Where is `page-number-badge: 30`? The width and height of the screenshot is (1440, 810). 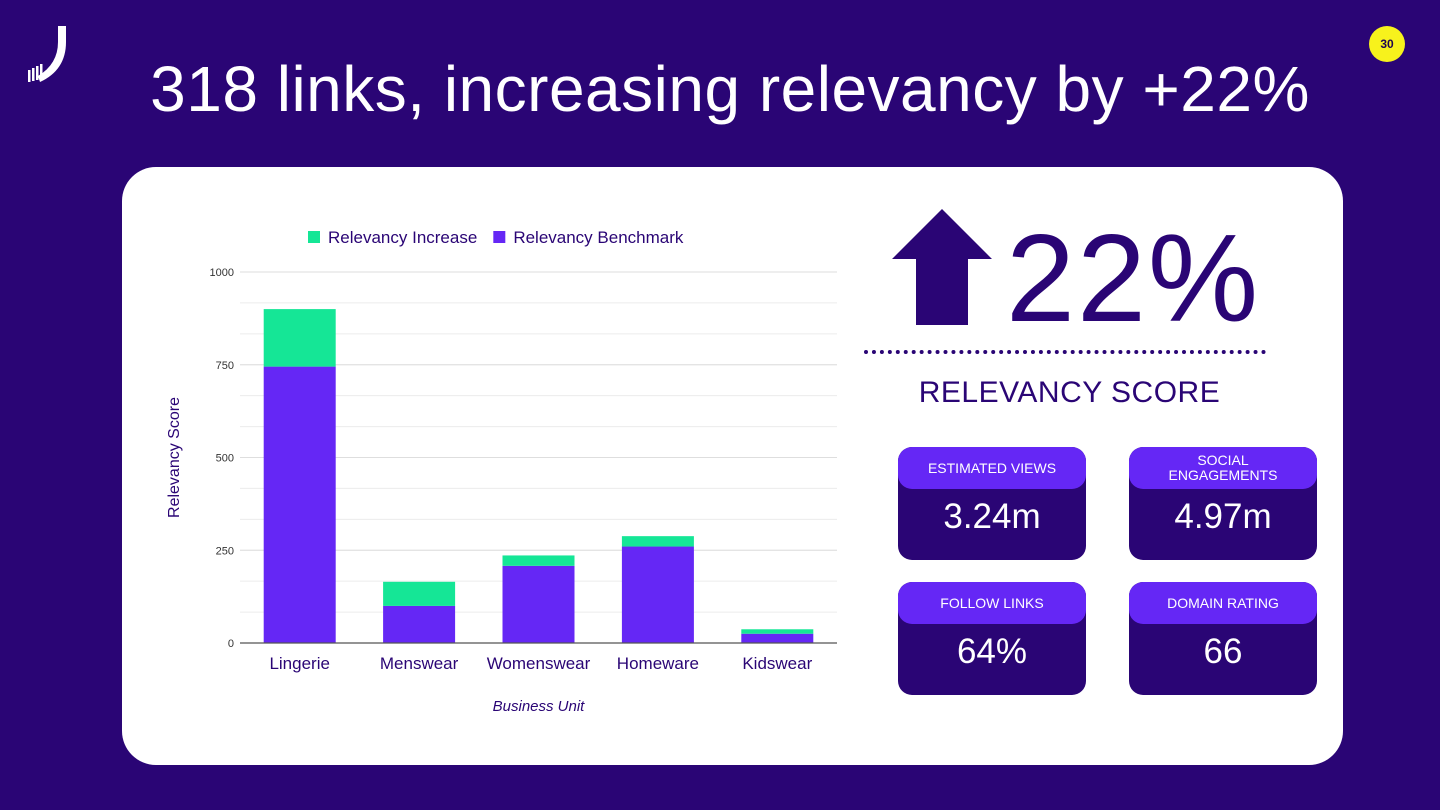
page-number-badge: 30 is located at coordinates (1387, 44).